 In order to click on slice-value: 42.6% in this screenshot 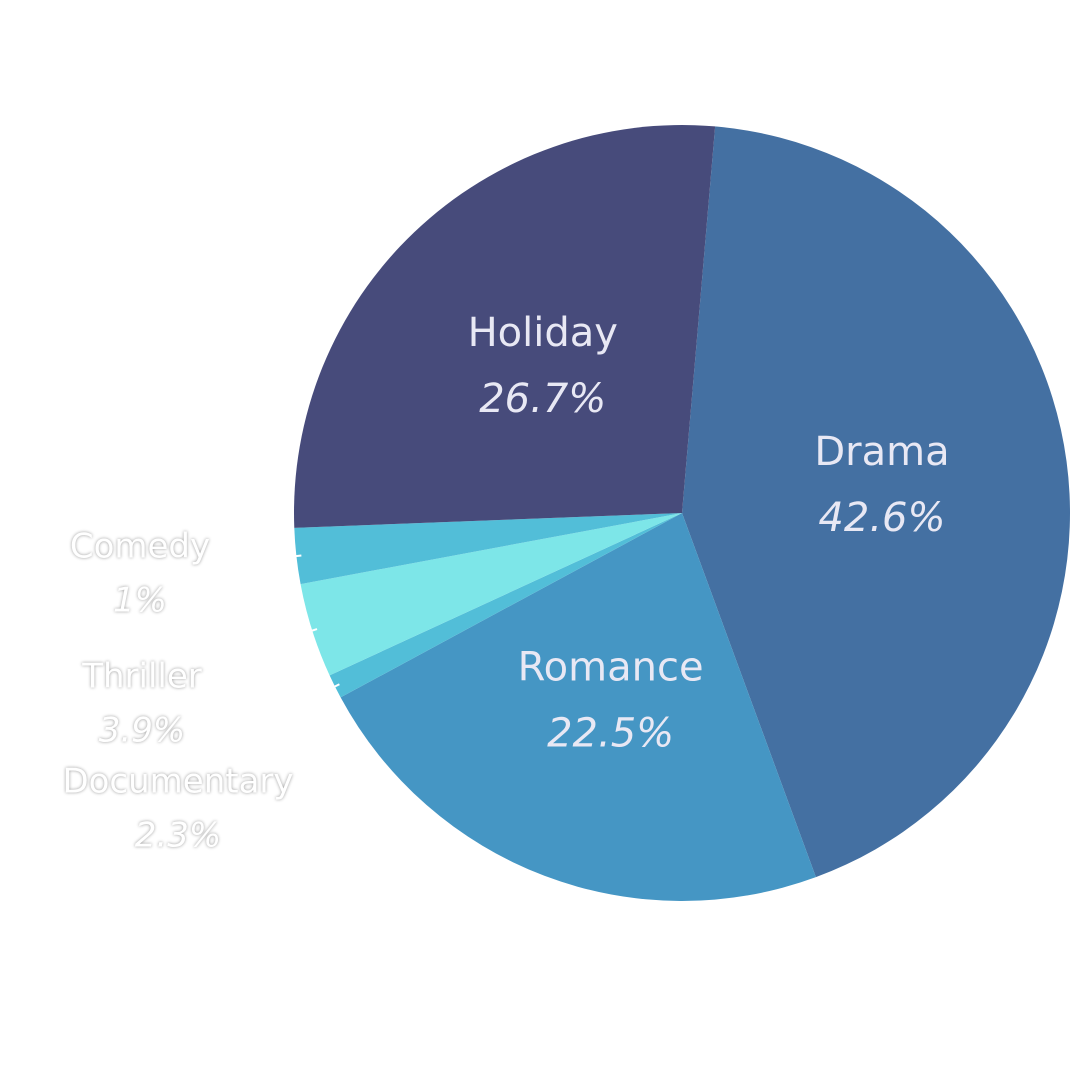, I will do `click(881, 518)`.